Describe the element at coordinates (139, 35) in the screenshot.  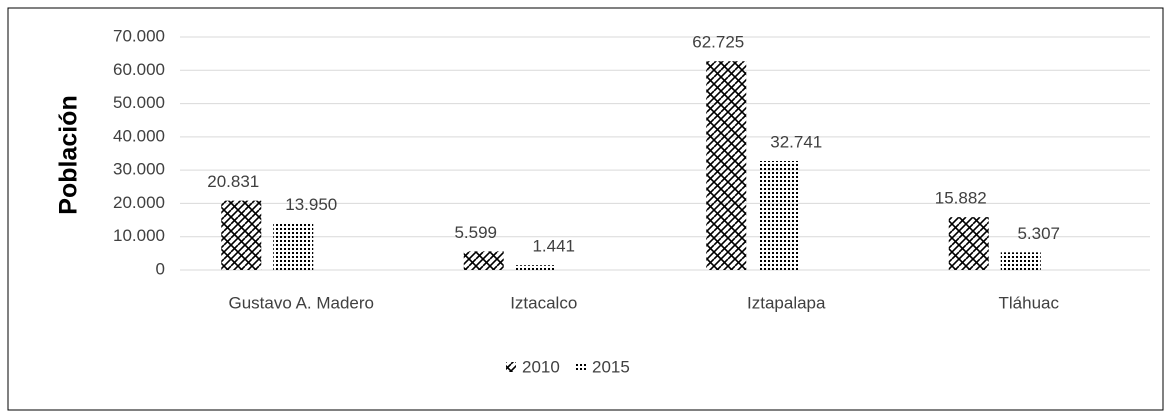
I see `y-tick-label: 70.000` at that location.